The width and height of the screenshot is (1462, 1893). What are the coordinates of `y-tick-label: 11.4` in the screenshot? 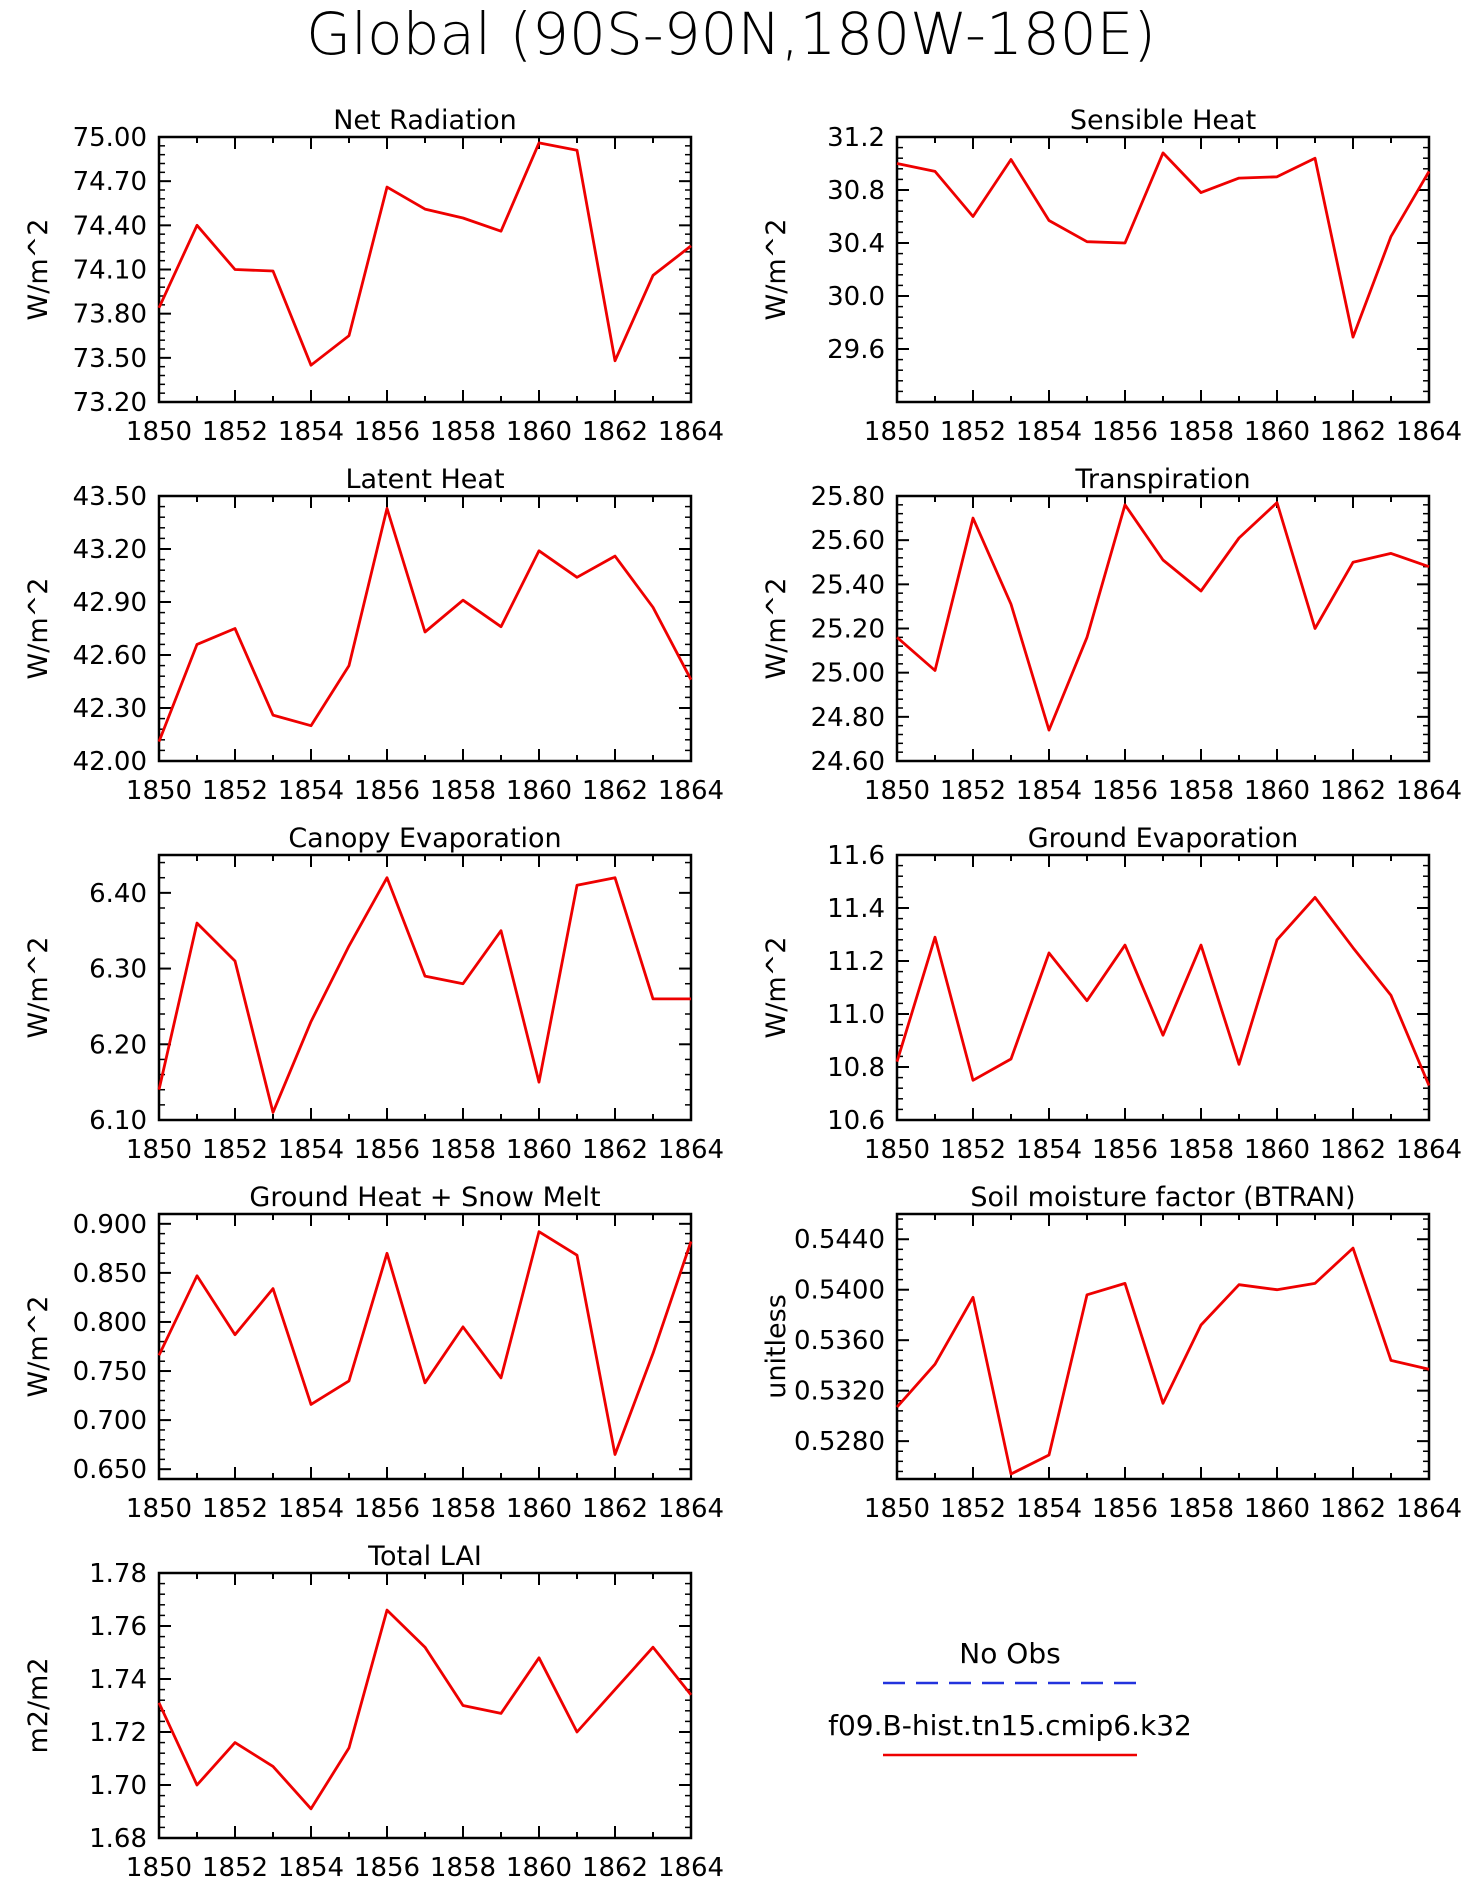 It's located at (856, 909).